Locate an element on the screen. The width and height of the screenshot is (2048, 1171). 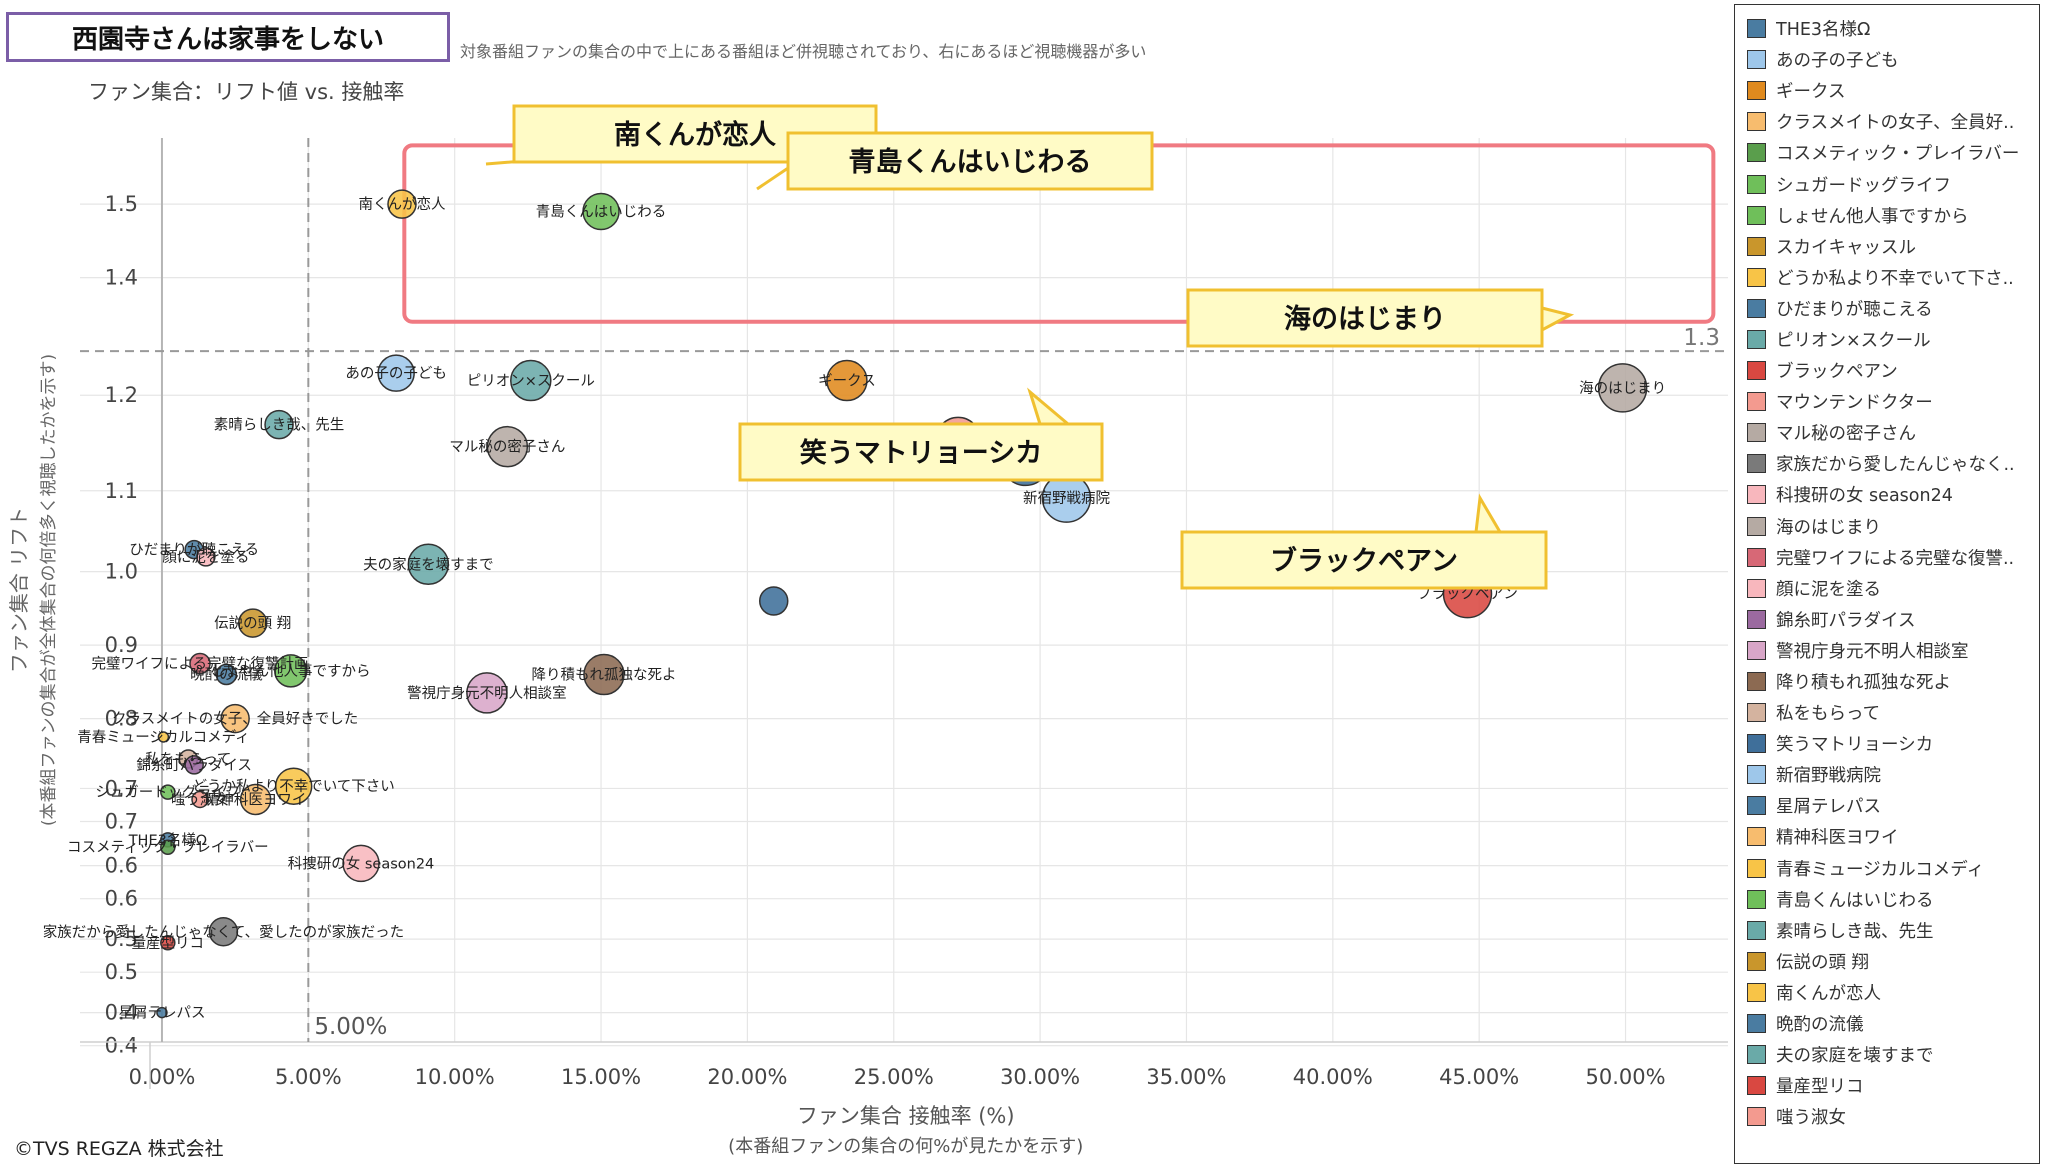
callout-text: 笑うマトリョーシカ is located at coordinates (921, 453).